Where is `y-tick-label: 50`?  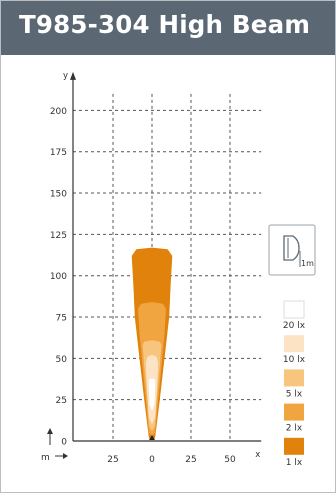 y-tick-label: 50 is located at coordinates (62, 360).